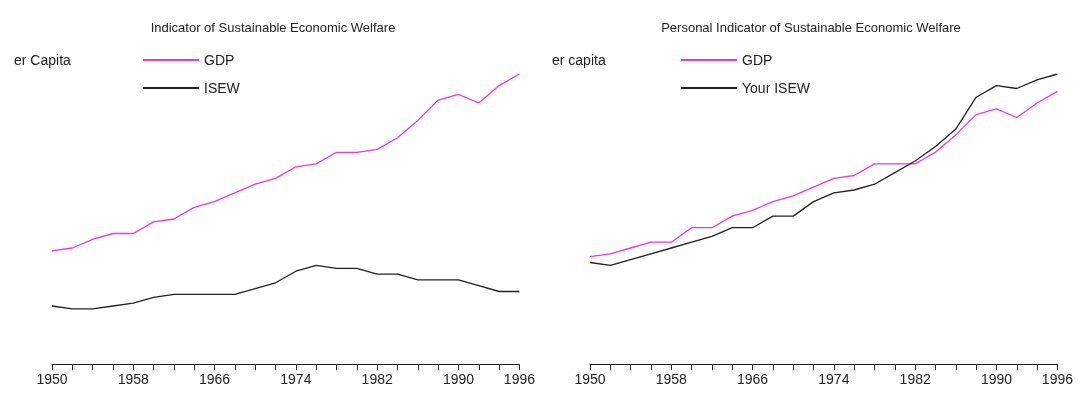 The width and height of the screenshot is (1082, 406). What do you see at coordinates (579, 60) in the screenshot?
I see `y-axis-title: er capita` at bounding box center [579, 60].